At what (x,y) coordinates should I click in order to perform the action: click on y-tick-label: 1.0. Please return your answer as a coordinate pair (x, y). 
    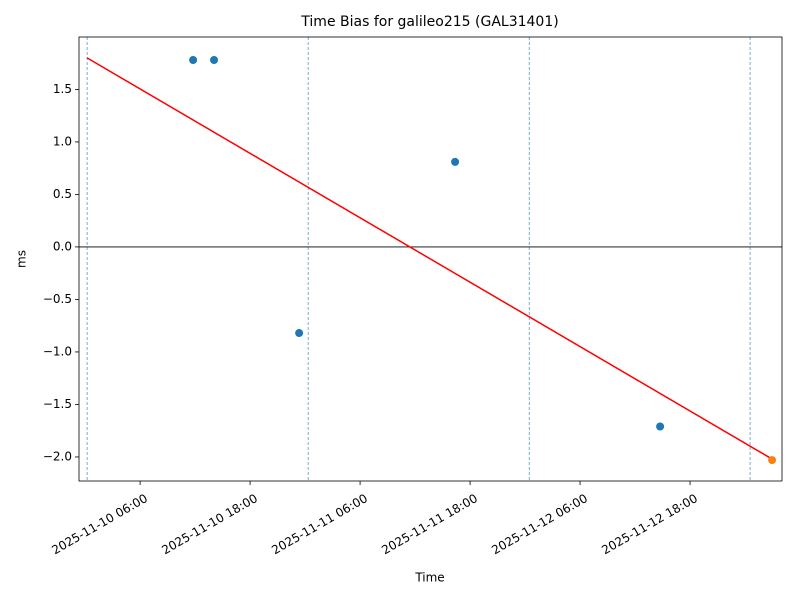
    Looking at the image, I should click on (62, 141).